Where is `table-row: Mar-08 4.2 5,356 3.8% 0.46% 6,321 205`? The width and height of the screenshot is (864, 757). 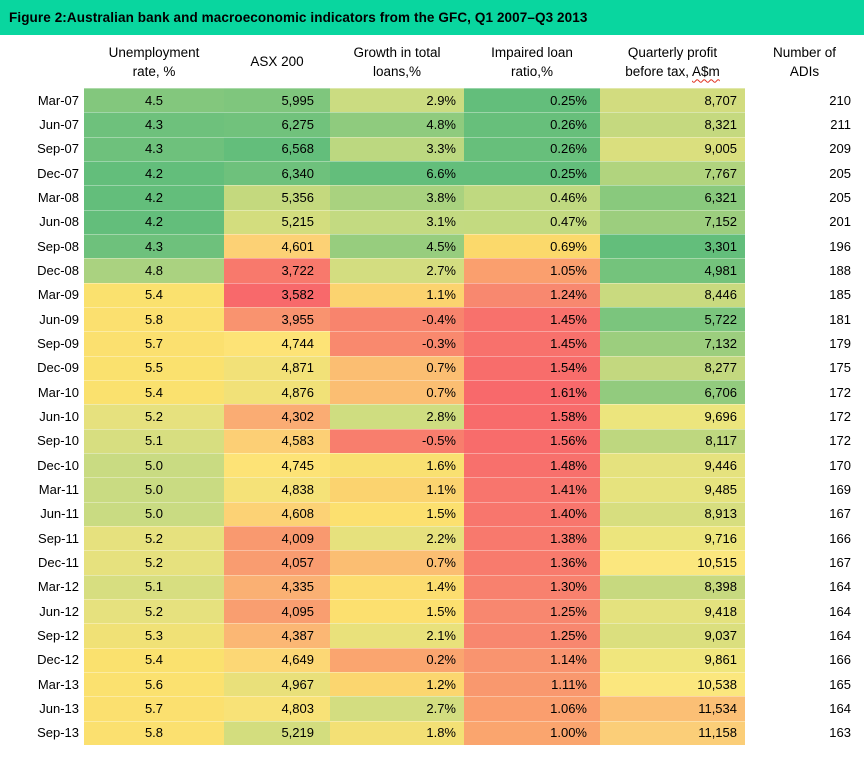
table-row: Mar-08 4.2 5,356 3.8% 0.46% 6,321 205 is located at coordinates (432, 197).